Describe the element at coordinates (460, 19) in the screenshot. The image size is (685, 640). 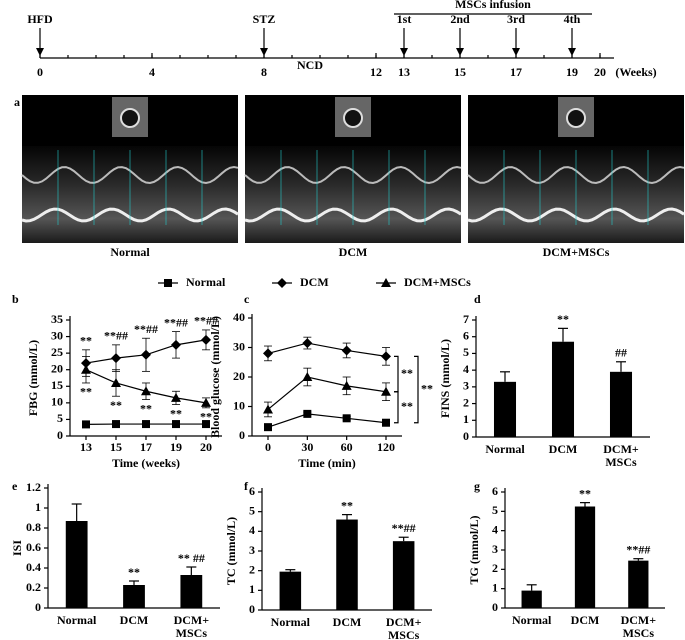
I see `event-label: 2nd` at that location.